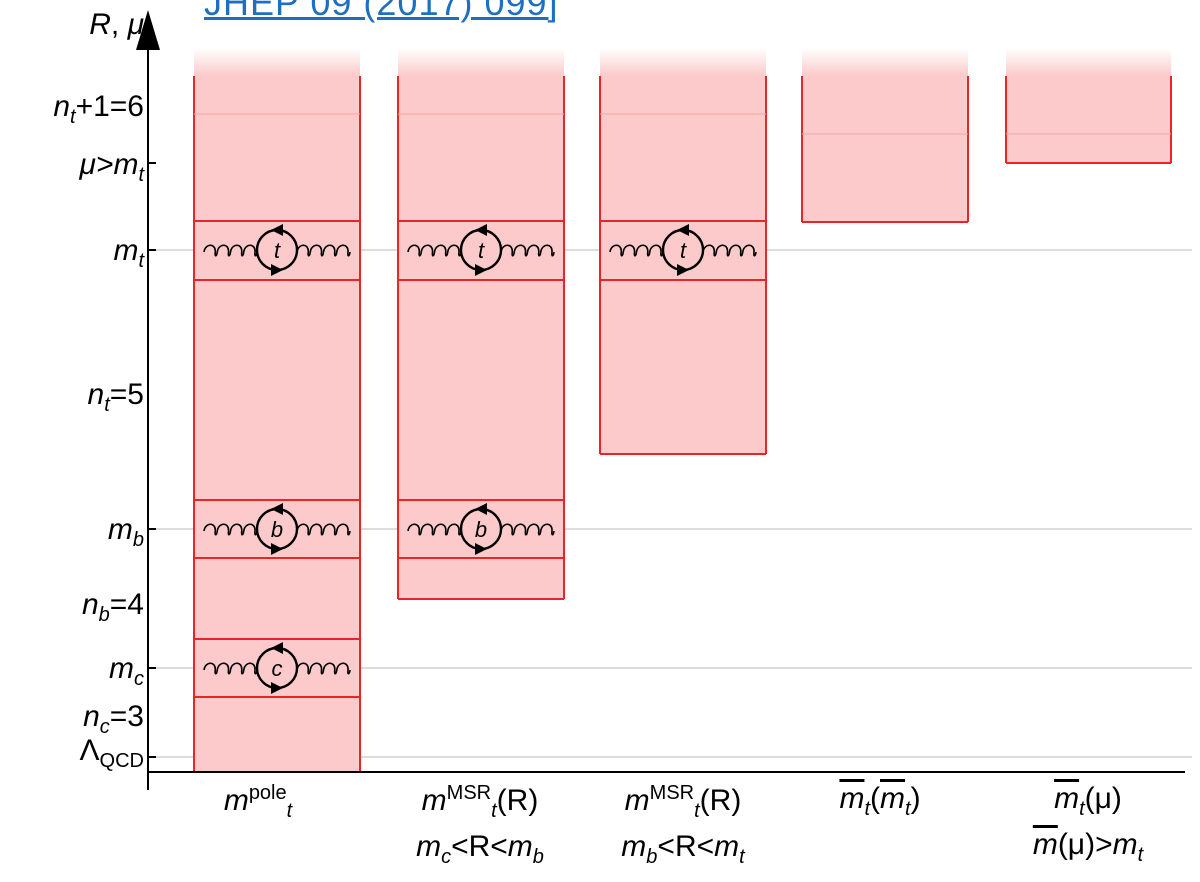 The image size is (1200, 882). What do you see at coordinates (277, 424) in the screenshot?
I see `pole-body` at bounding box center [277, 424].